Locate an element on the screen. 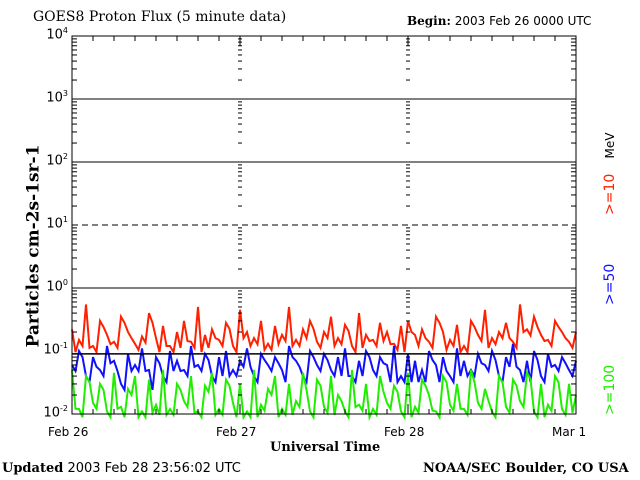  y-tick-label: 10⁻¹ is located at coordinates (55, 349).